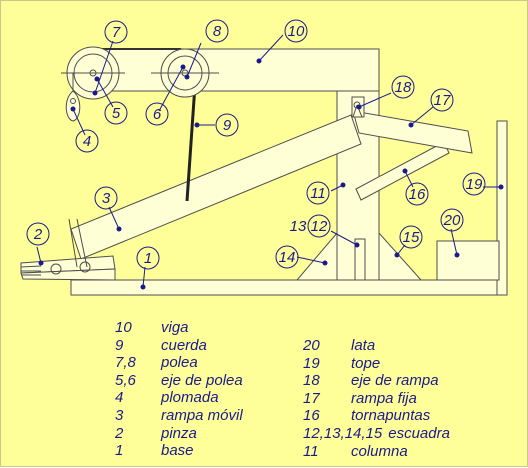  I want to click on part-cuerda, so click(191, 143).